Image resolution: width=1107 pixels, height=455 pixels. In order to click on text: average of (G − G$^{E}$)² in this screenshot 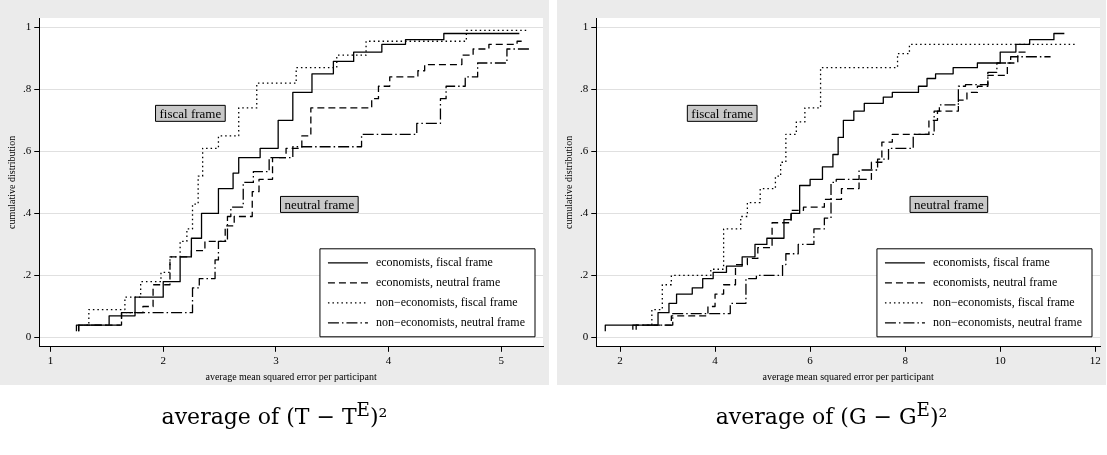, I will do `click(831, 414)`.